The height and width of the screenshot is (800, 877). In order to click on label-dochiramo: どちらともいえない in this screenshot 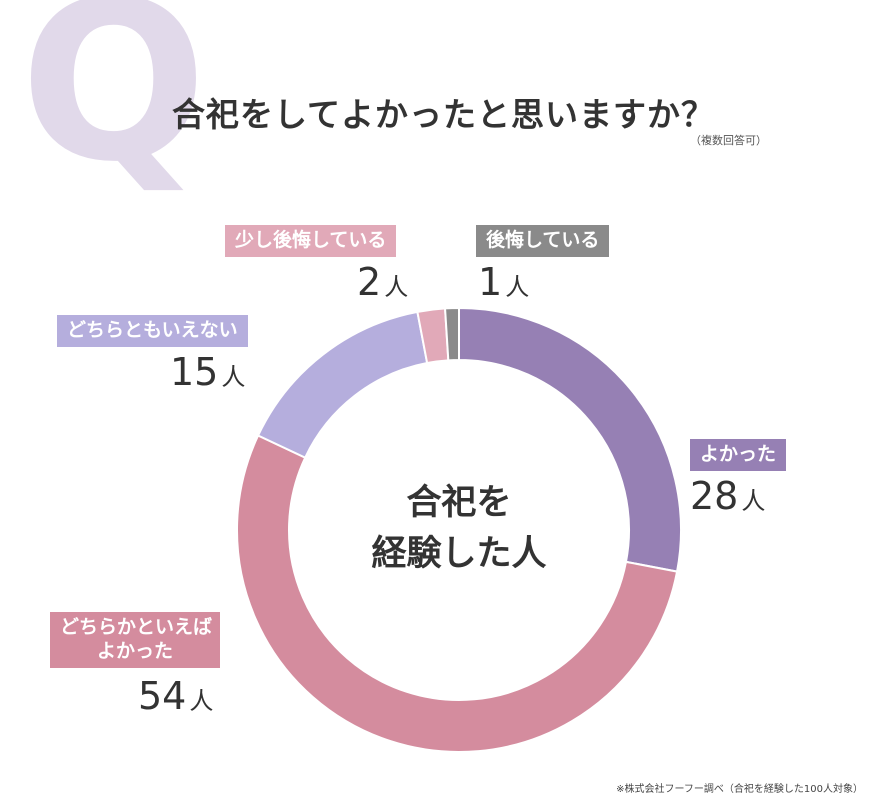, I will do `click(152, 331)`.